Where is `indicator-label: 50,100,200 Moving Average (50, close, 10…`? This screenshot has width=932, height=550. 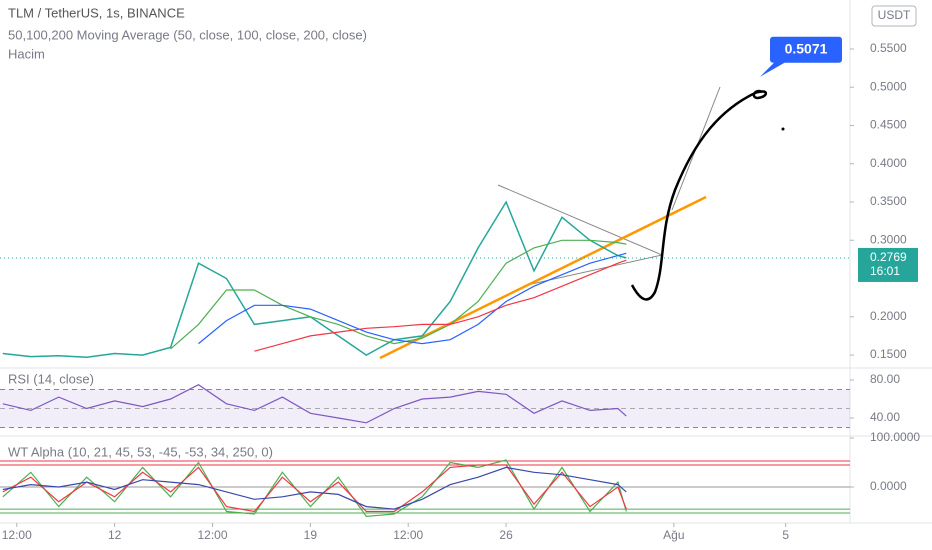 indicator-label: 50,100,200 Moving Average (50, close, 10… is located at coordinates (187, 34).